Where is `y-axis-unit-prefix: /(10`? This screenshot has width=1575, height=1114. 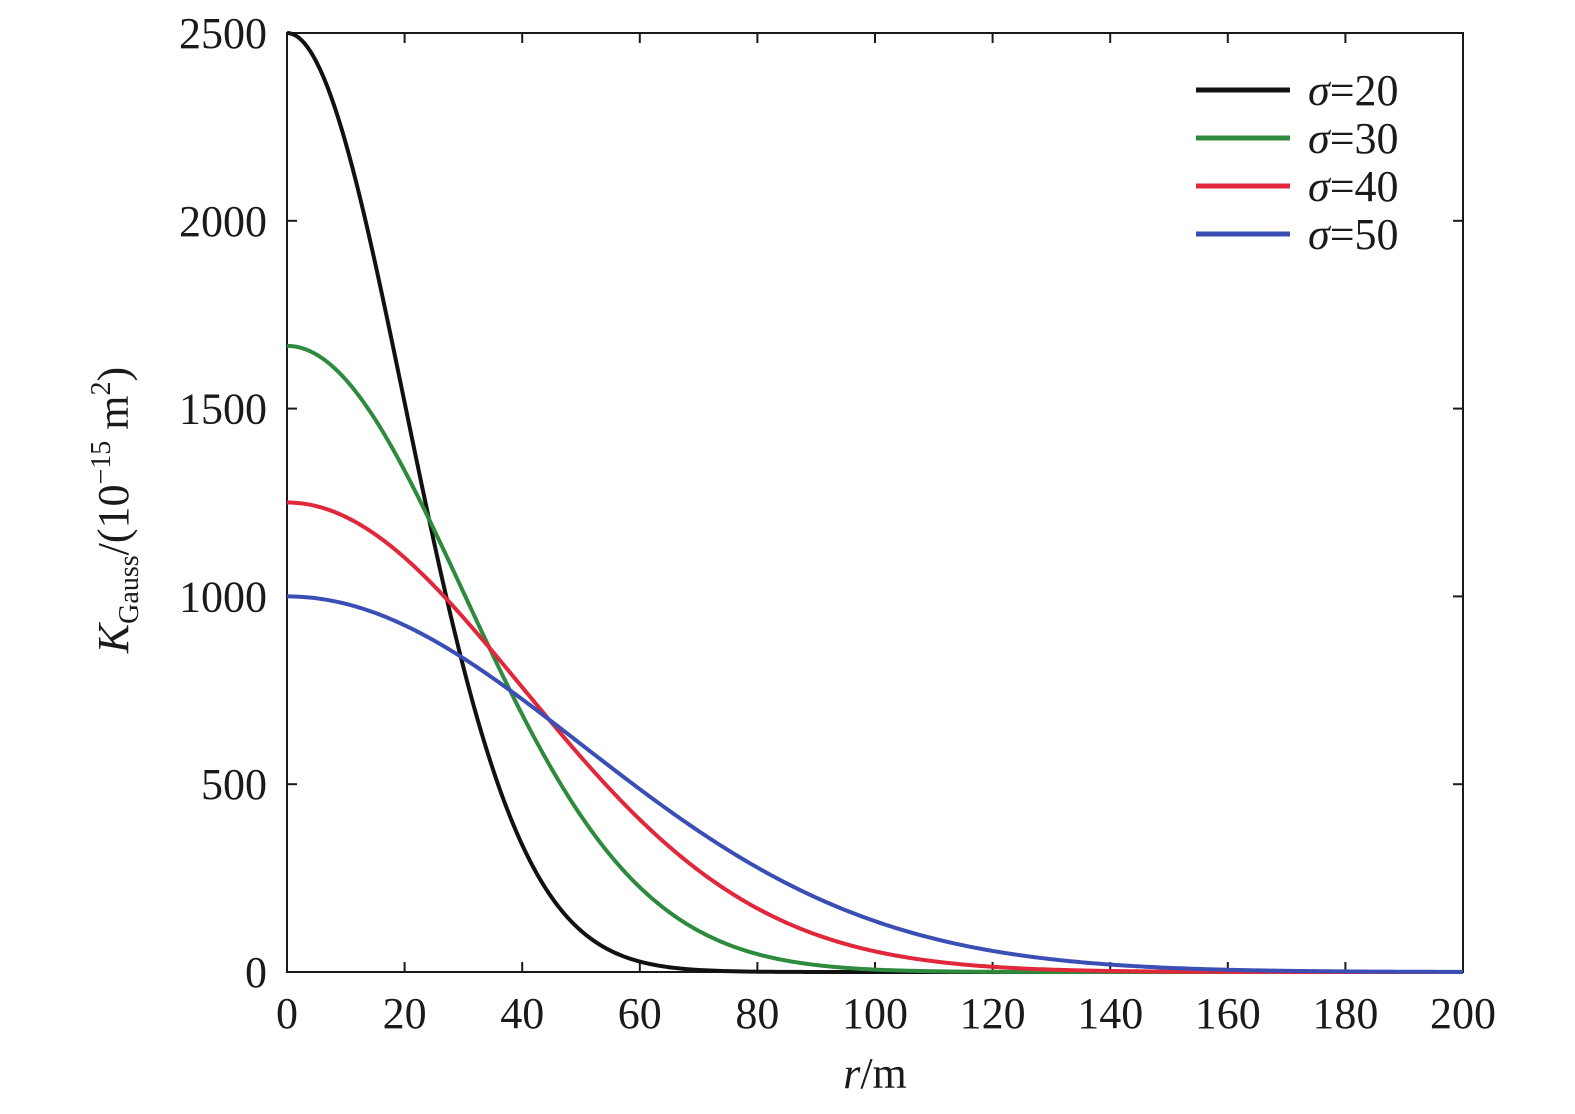
y-axis-unit-prefix: /(10 is located at coordinates (113, 519).